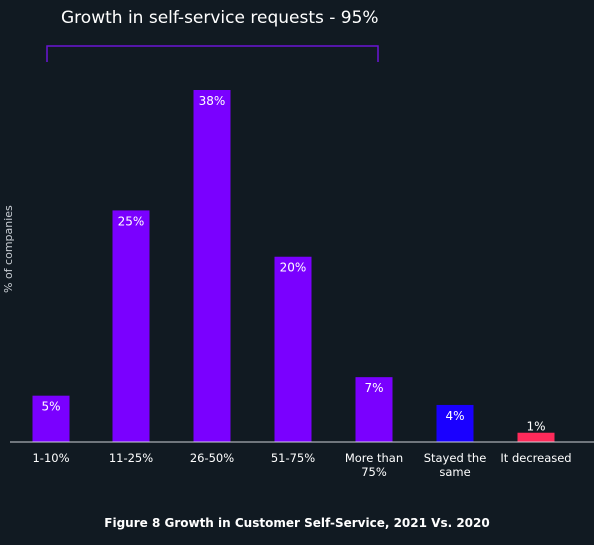 The height and width of the screenshot is (545, 594). What do you see at coordinates (212, 53) in the screenshot?
I see `bracket-annotation` at bounding box center [212, 53].